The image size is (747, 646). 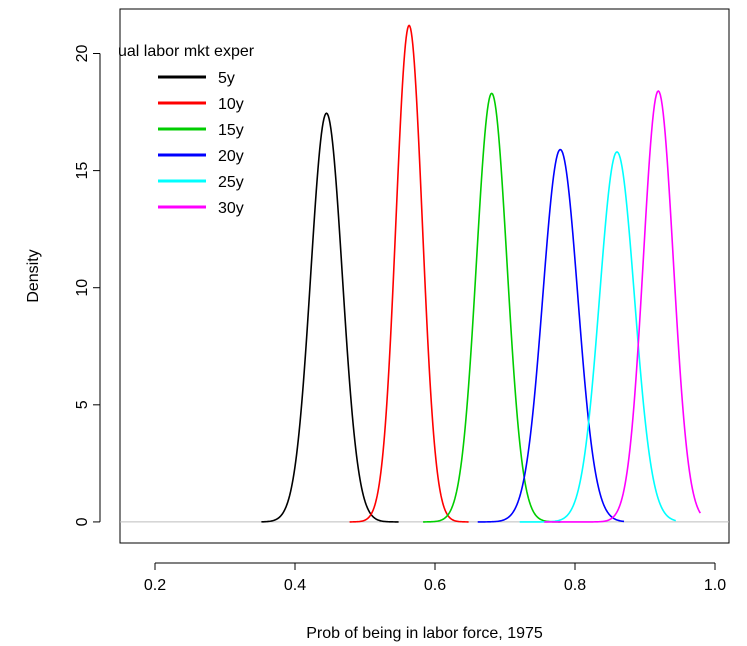 I want to click on x-tick-label: 0.2, so click(x=155, y=585).